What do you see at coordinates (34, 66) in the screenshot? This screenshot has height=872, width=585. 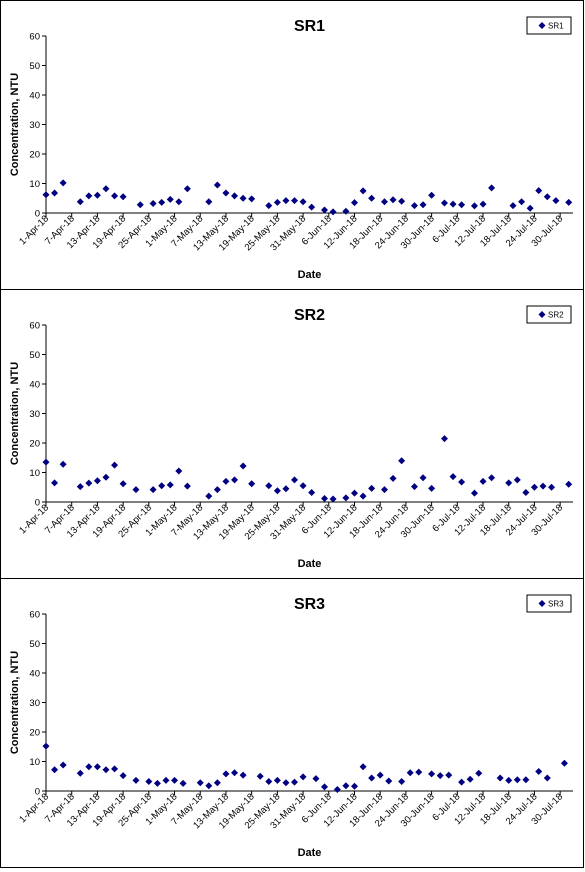 I see `y-tick-label: 50` at bounding box center [34, 66].